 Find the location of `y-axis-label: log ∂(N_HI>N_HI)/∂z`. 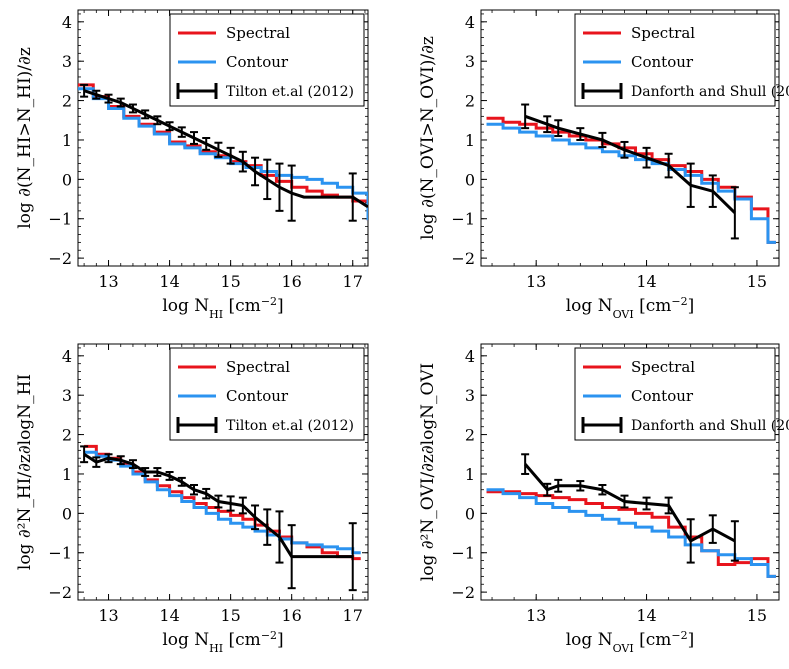

y-axis-label: log ∂(N_HI>N_HI)/∂z is located at coordinates (25, 138).